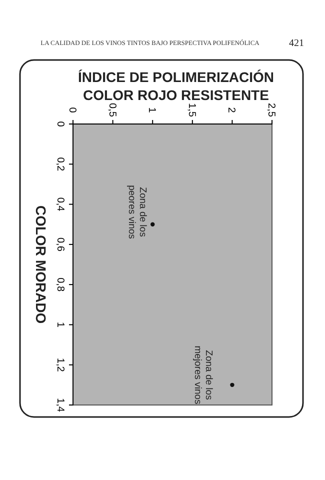 This screenshot has height=480, width=325. Describe the element at coordinates (60, 124) in the screenshot. I see `y-tick-label: 0` at that location.